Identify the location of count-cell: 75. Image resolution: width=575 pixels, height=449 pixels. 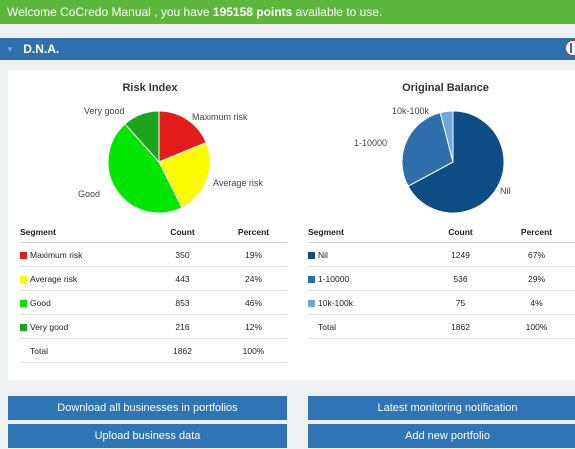
(460, 302).